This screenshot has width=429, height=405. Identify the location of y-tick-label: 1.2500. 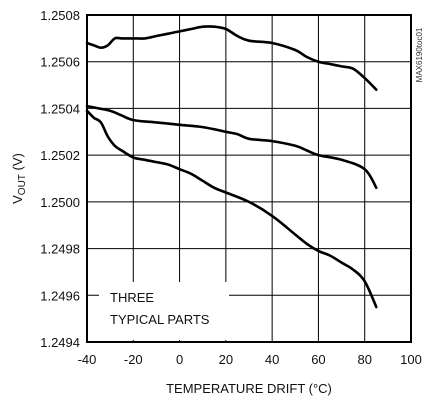
(60, 202).